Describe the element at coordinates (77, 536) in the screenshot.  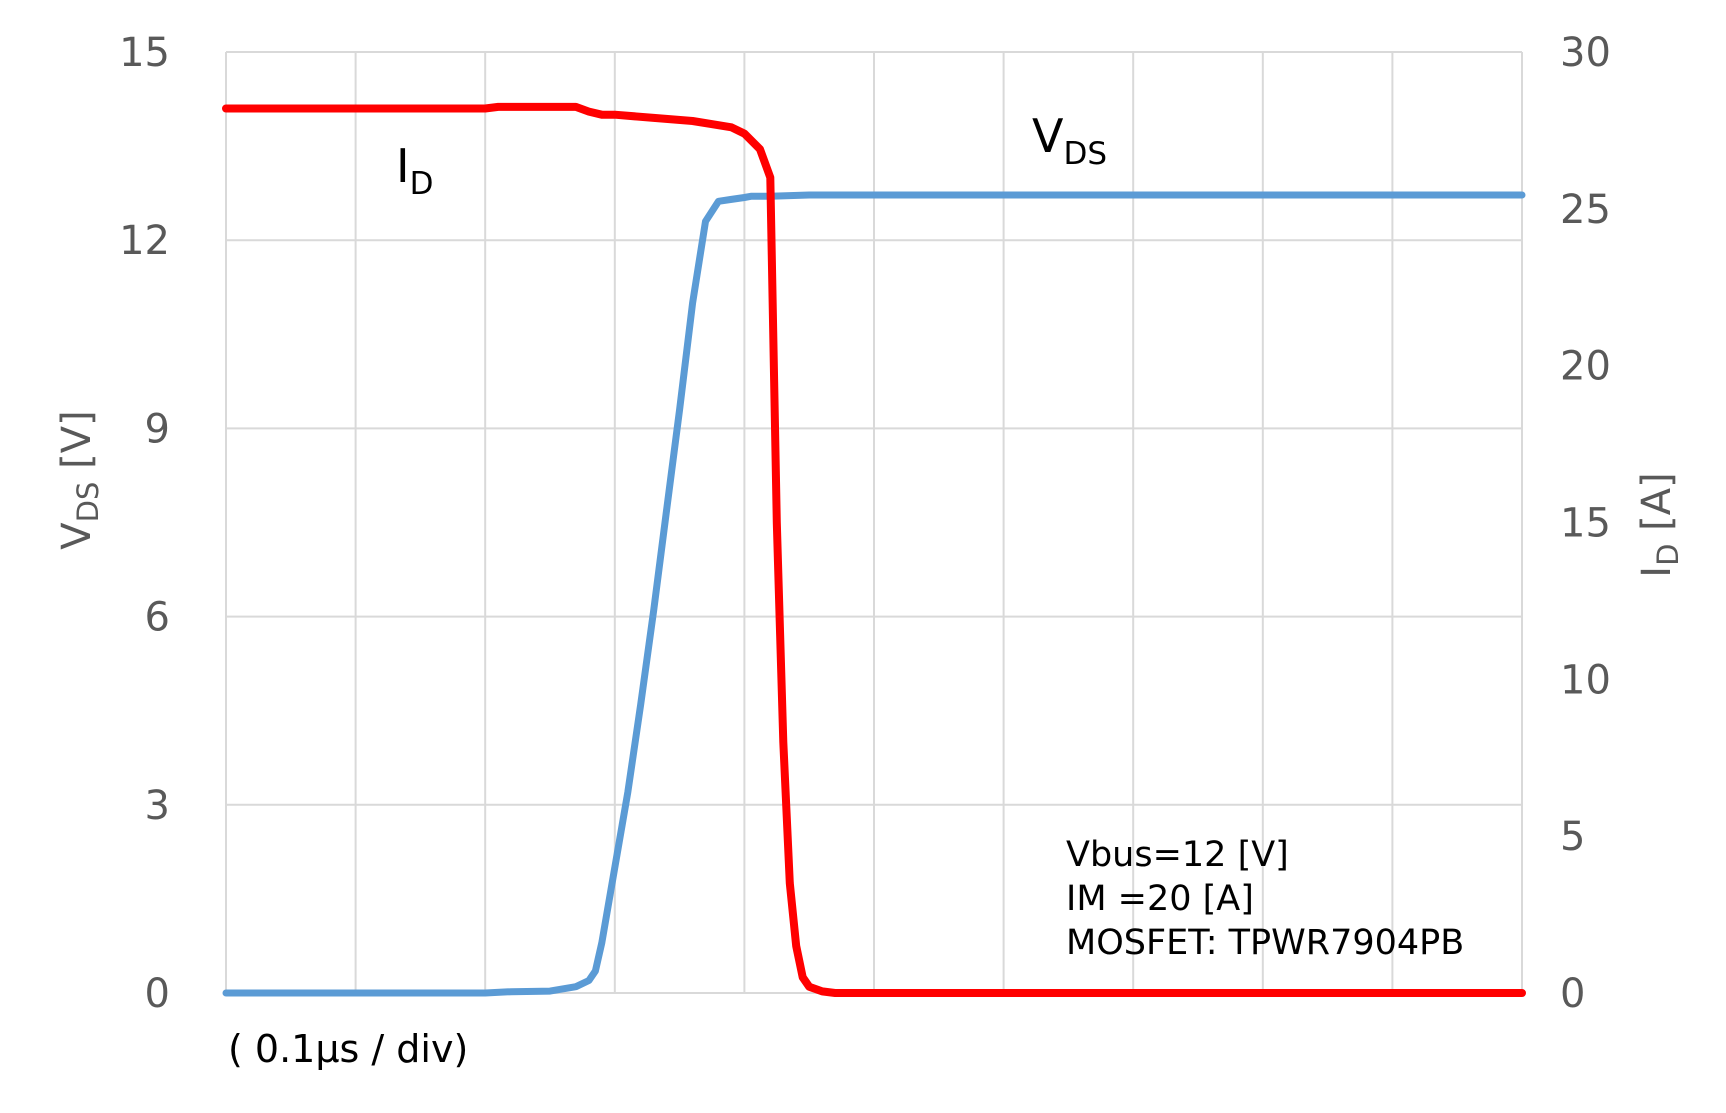
I see `y-left-title-main: V` at that location.